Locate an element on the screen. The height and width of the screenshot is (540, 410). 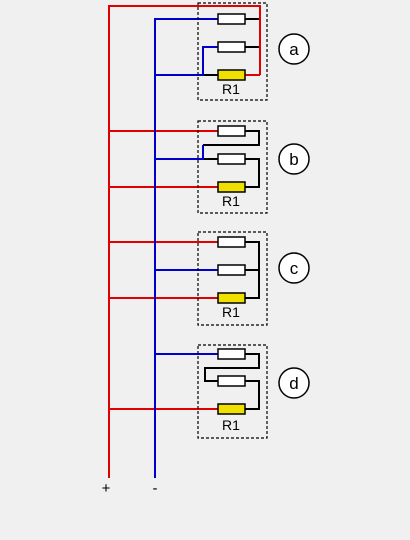
circuit-d-box is located at coordinates (232, 391).